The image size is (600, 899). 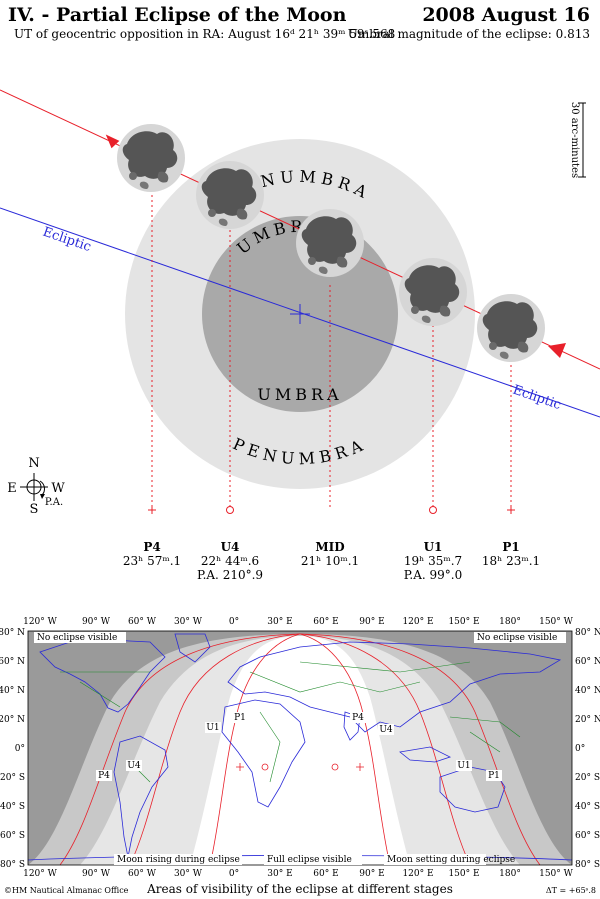 I want to click on country-borders, so click(x=290, y=722).